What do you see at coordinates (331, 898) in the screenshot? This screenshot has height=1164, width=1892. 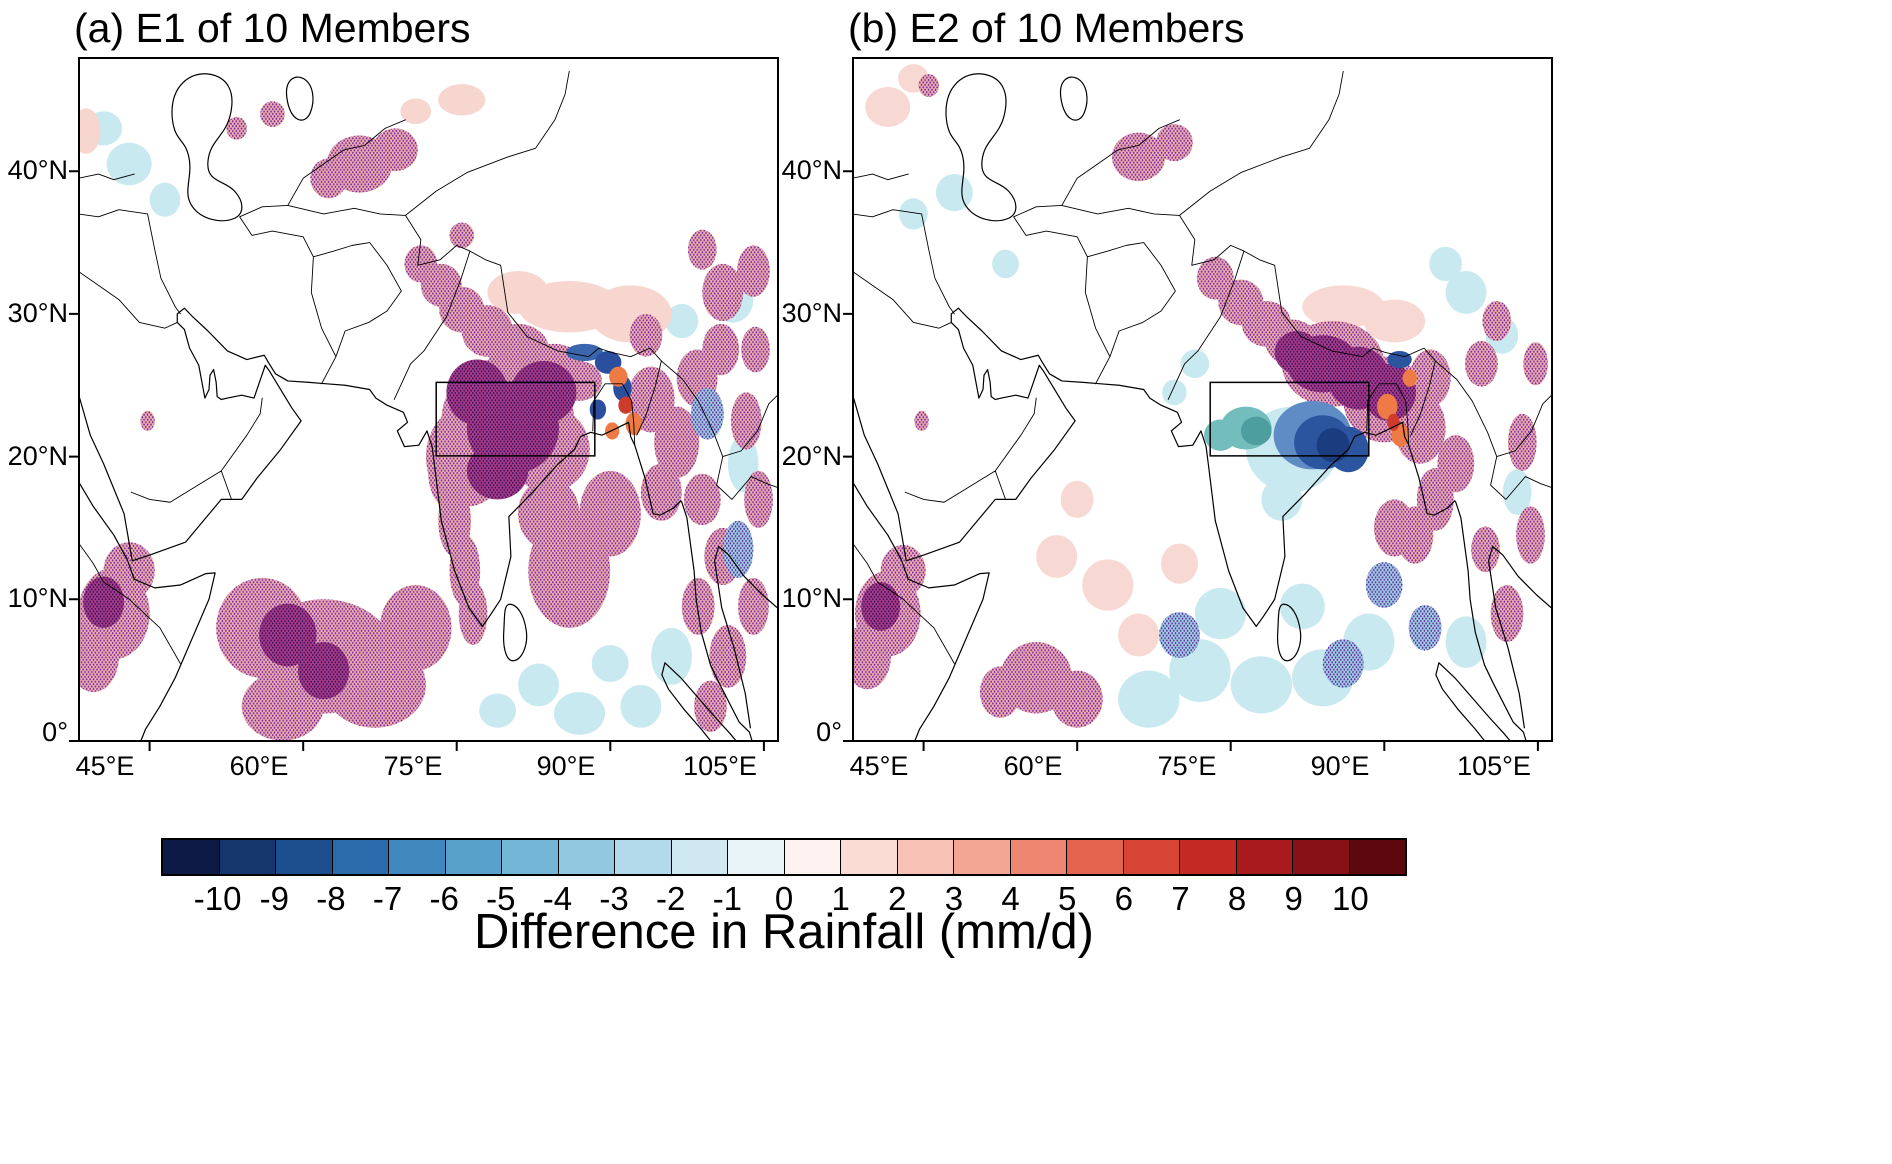 I see `colorbar-tick-label: -8` at bounding box center [331, 898].